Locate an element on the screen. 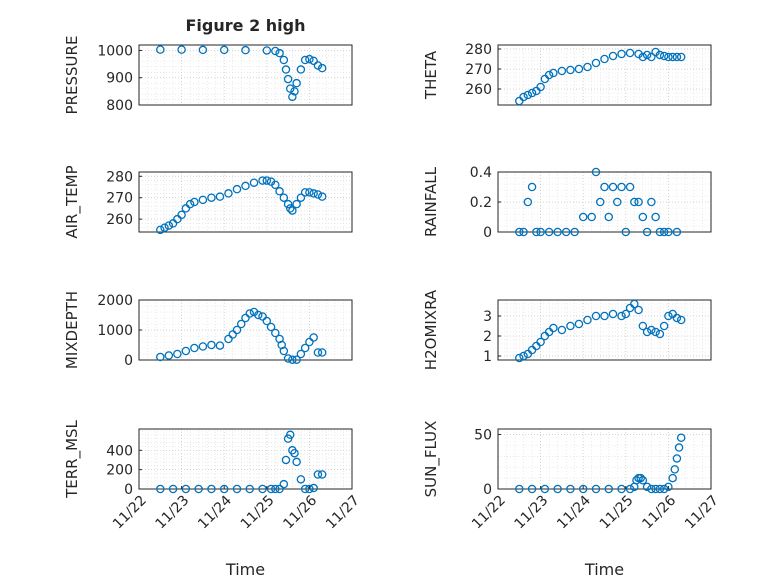 The image size is (778, 588). y-axis-label: RAINFALL is located at coordinates (431, 201).